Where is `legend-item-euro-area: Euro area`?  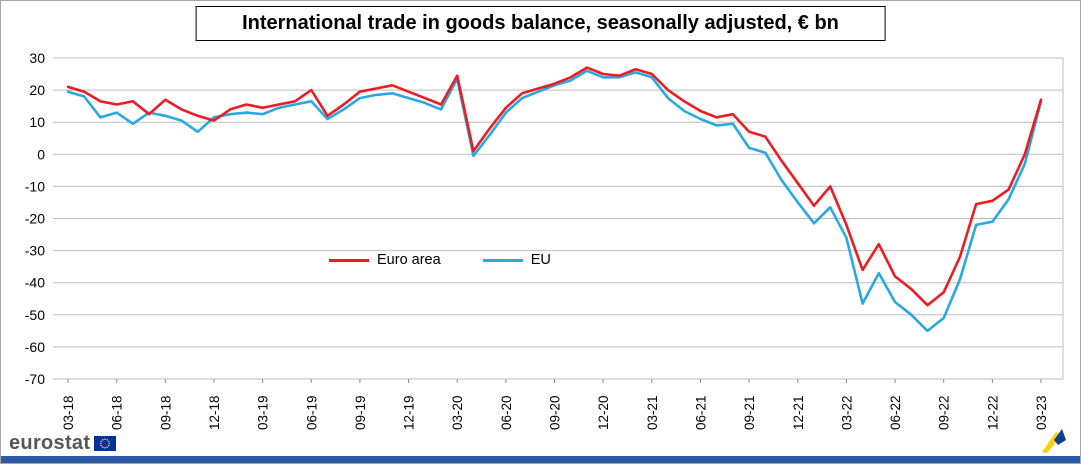
legend-item-euro-area: Euro area is located at coordinates (385, 260).